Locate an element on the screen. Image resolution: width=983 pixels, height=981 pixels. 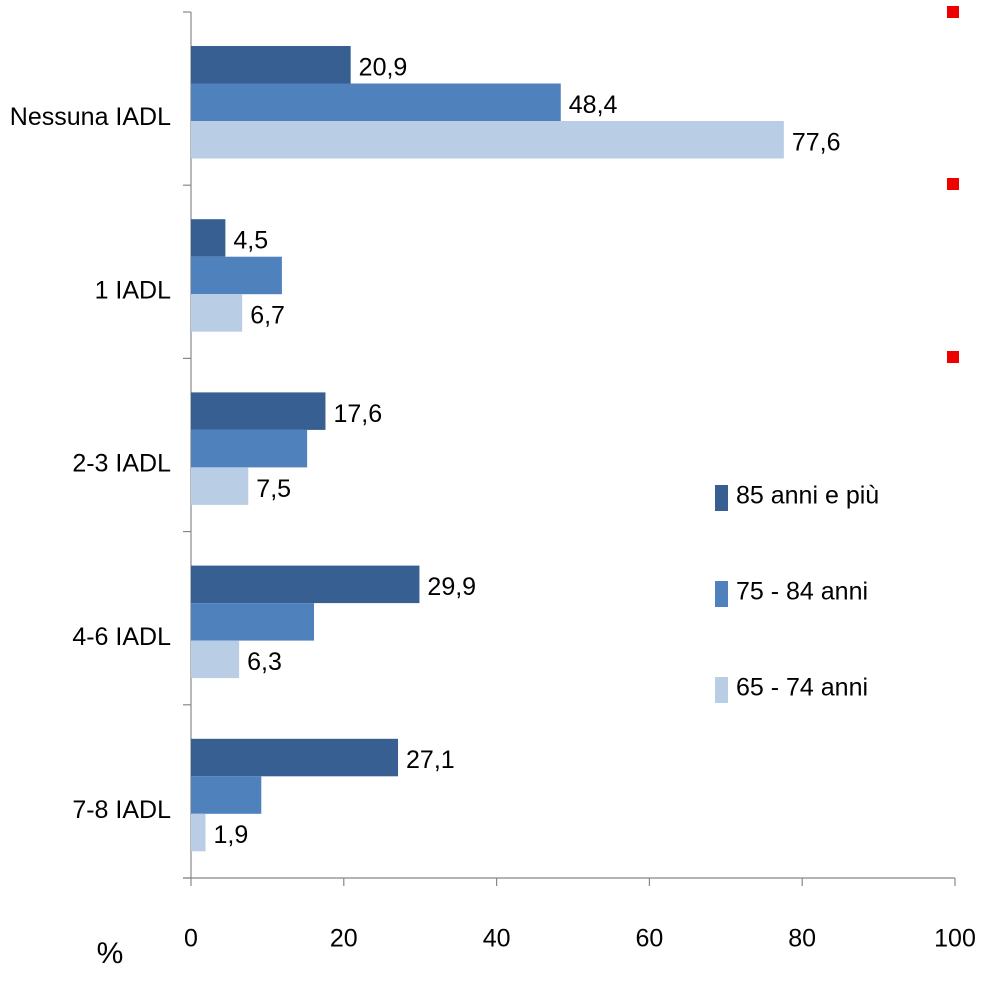
y-tick-label: 2-3 IADL is located at coordinates (121, 464).